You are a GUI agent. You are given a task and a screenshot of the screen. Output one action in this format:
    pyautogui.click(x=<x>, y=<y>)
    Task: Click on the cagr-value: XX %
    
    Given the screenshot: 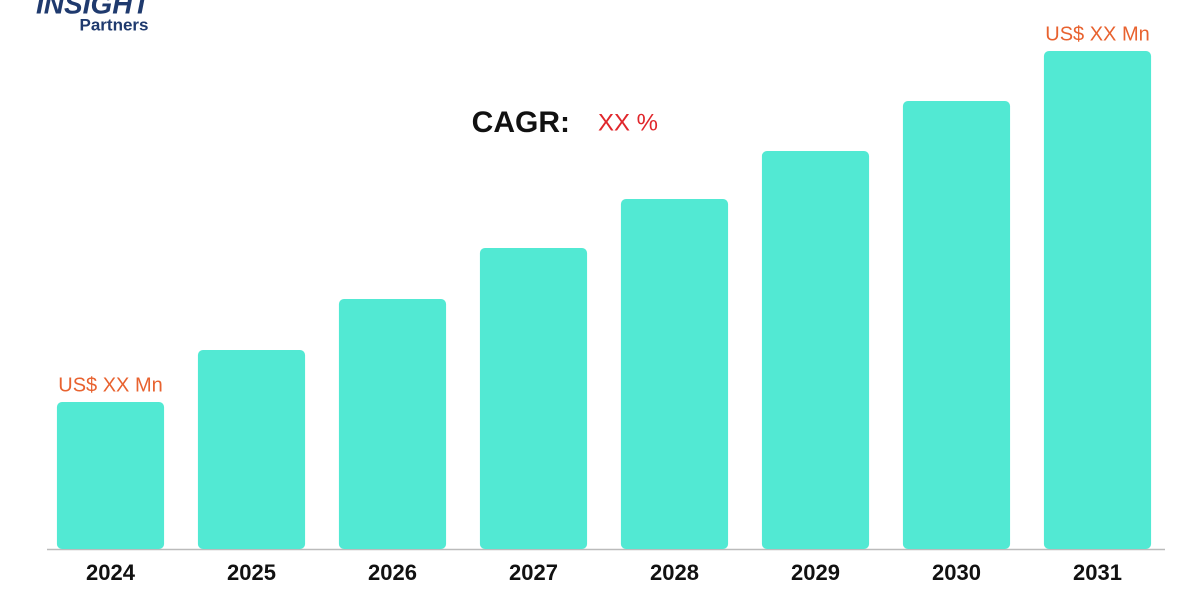 What is the action you would take?
    pyautogui.click(x=628, y=122)
    